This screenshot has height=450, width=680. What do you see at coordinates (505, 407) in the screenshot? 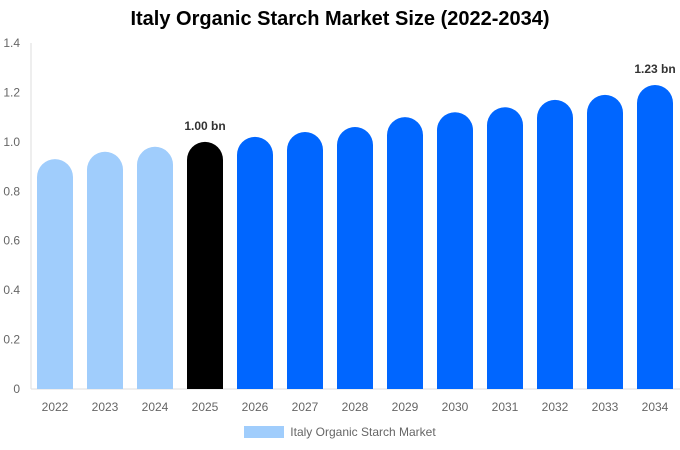
I see `x-tick-label: 2031` at bounding box center [505, 407].